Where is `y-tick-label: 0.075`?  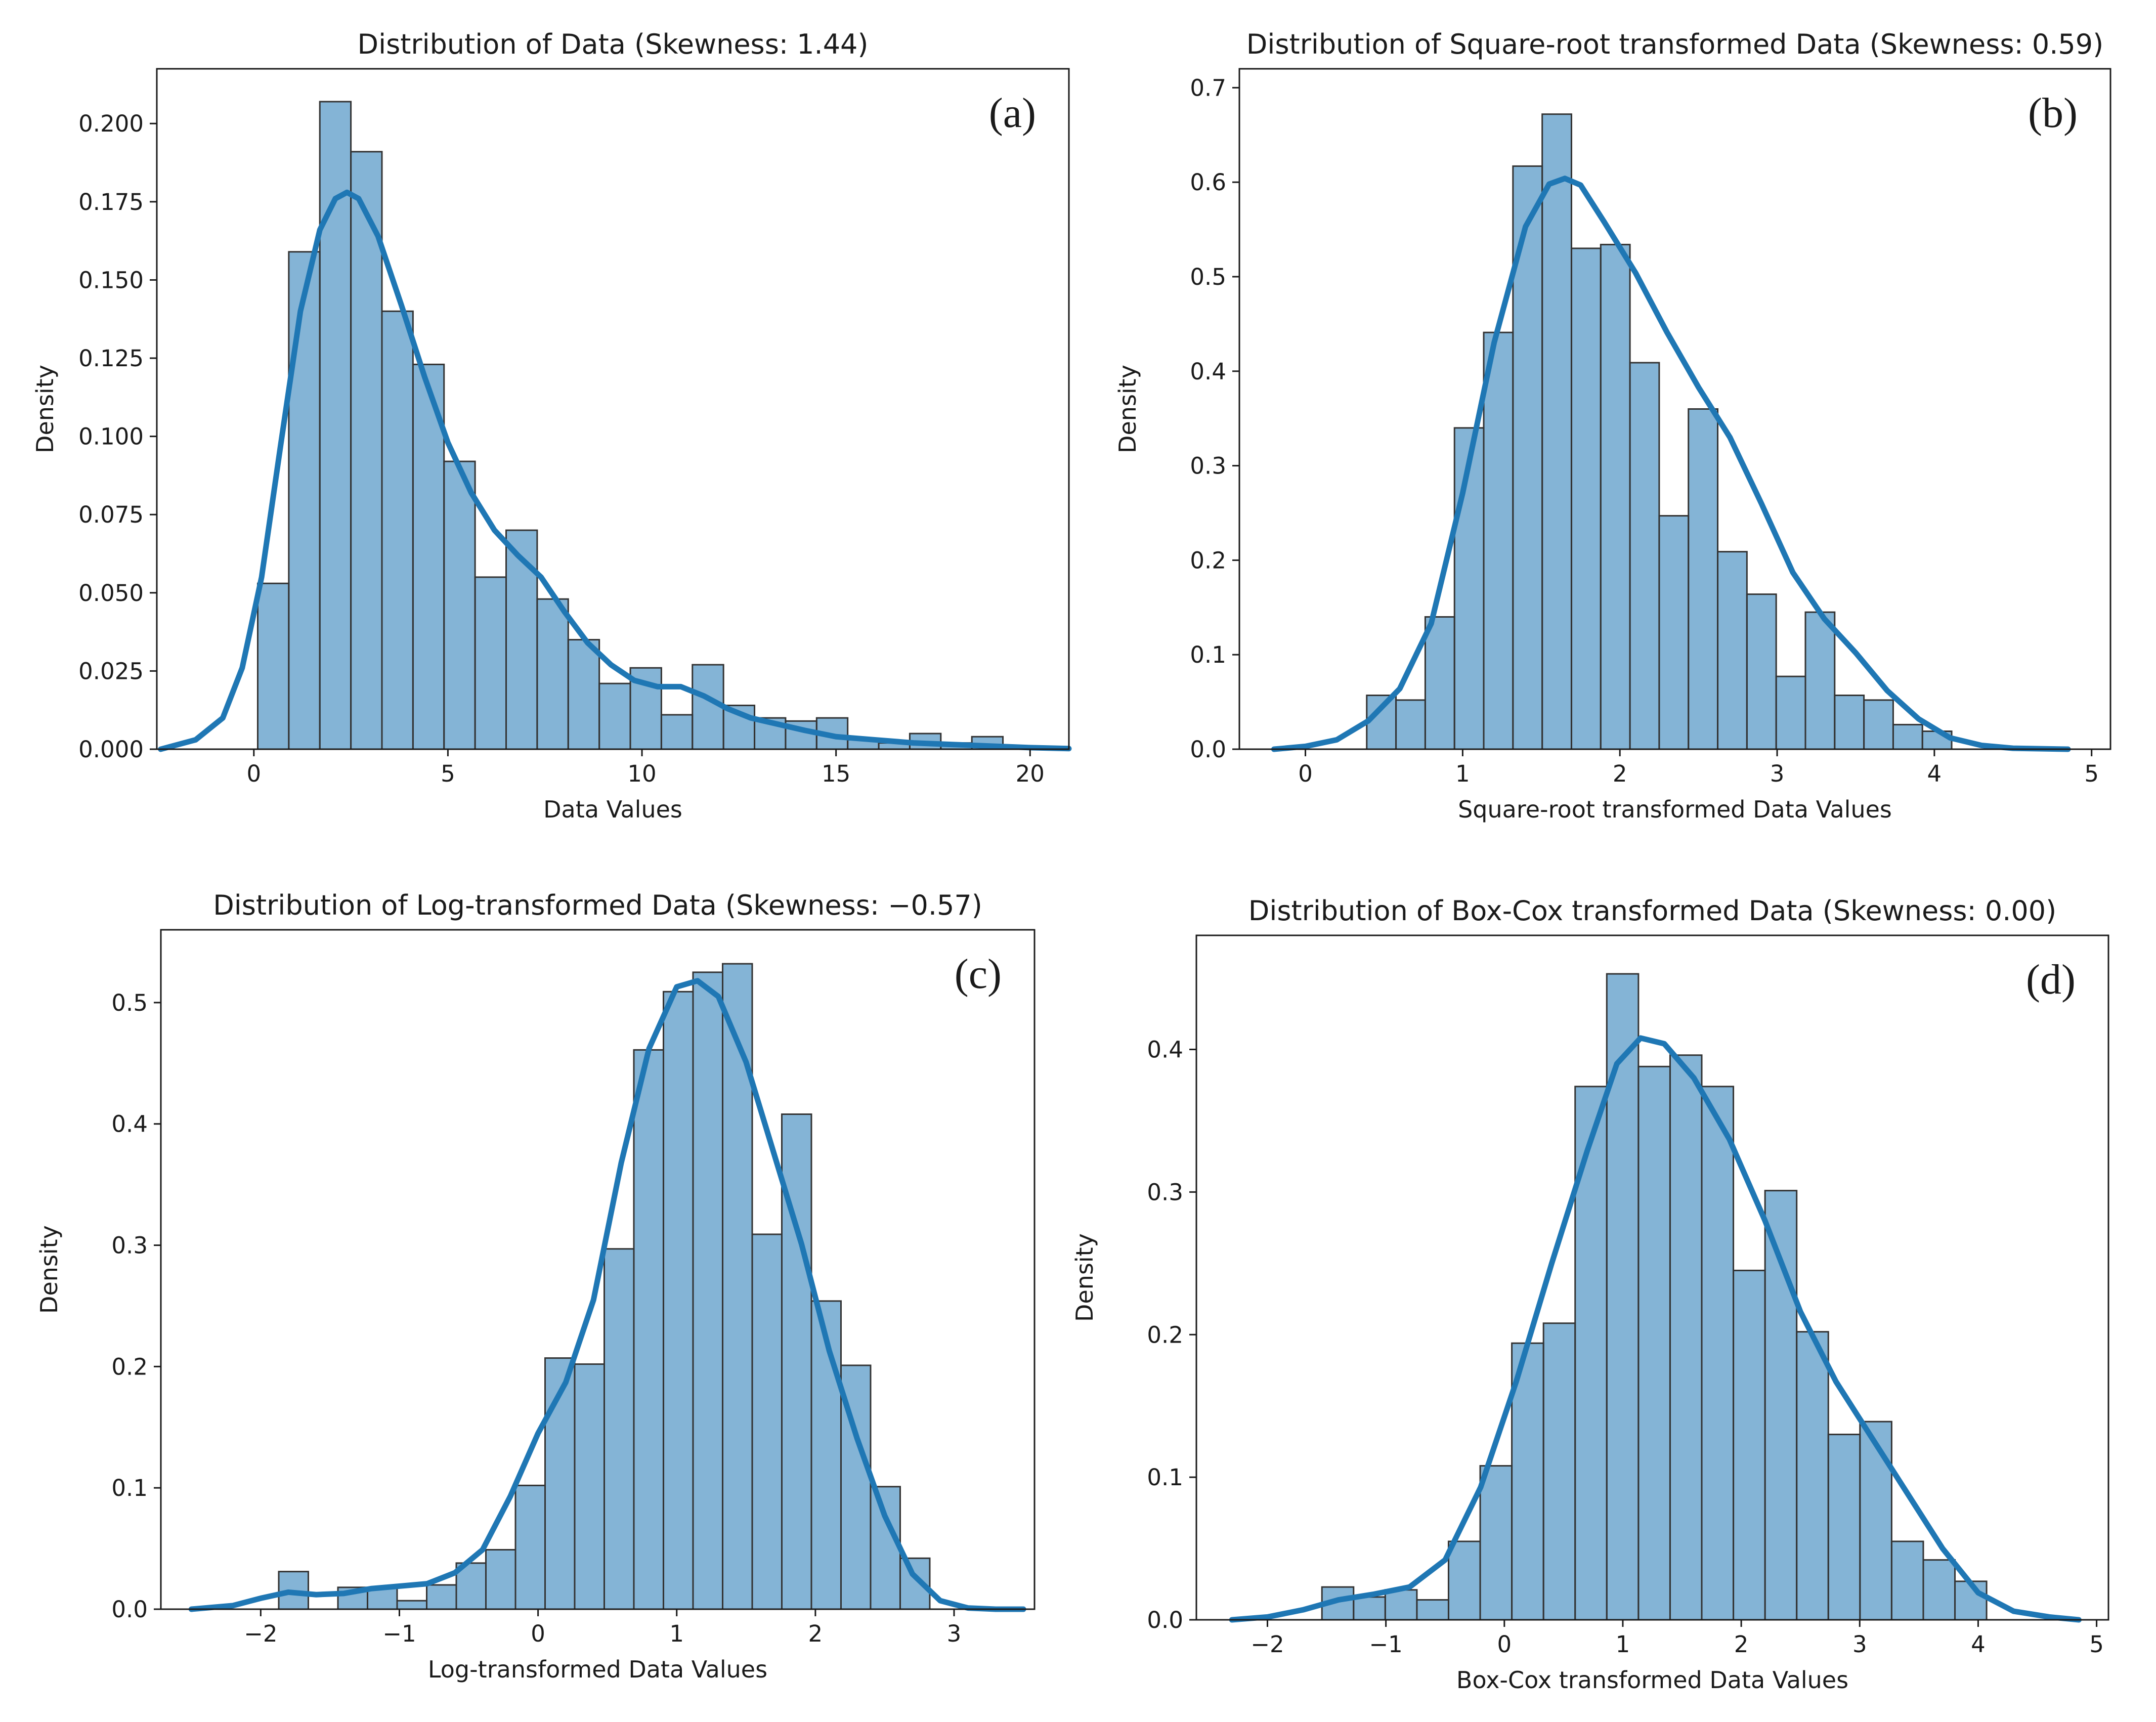
y-tick-label: 0.075 is located at coordinates (111, 514).